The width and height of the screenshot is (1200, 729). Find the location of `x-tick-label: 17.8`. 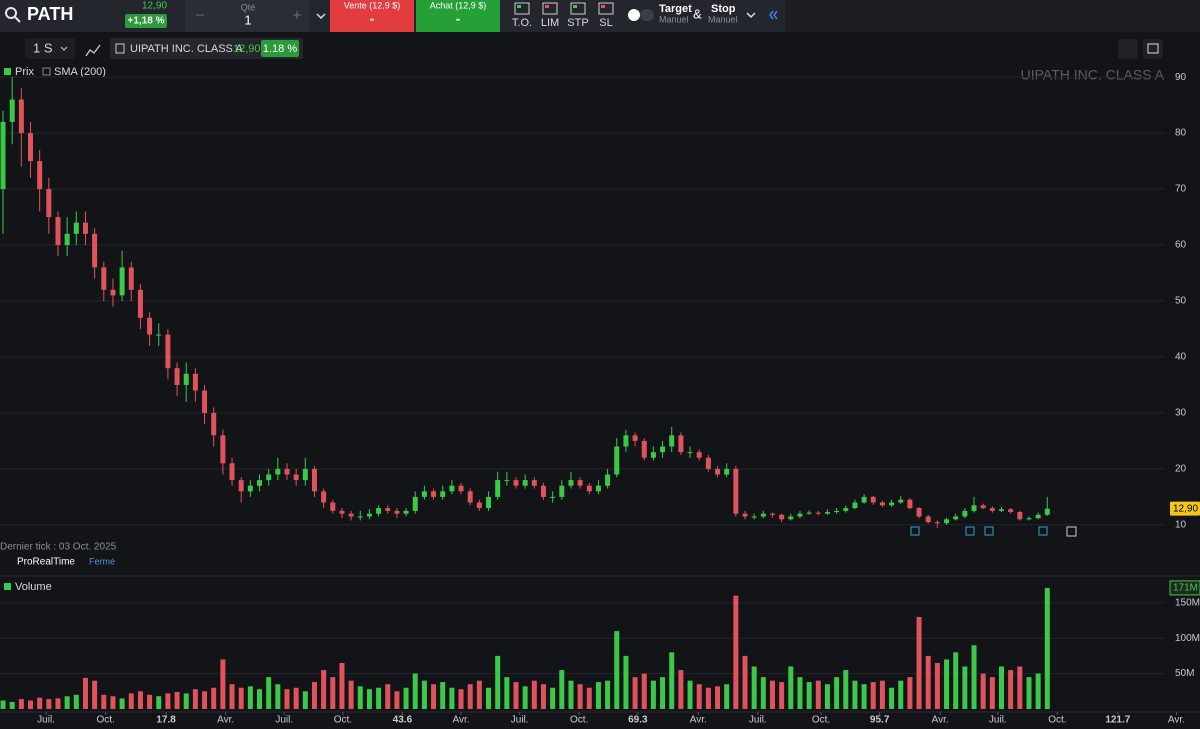

x-tick-label: 17.8 is located at coordinates (166, 720).